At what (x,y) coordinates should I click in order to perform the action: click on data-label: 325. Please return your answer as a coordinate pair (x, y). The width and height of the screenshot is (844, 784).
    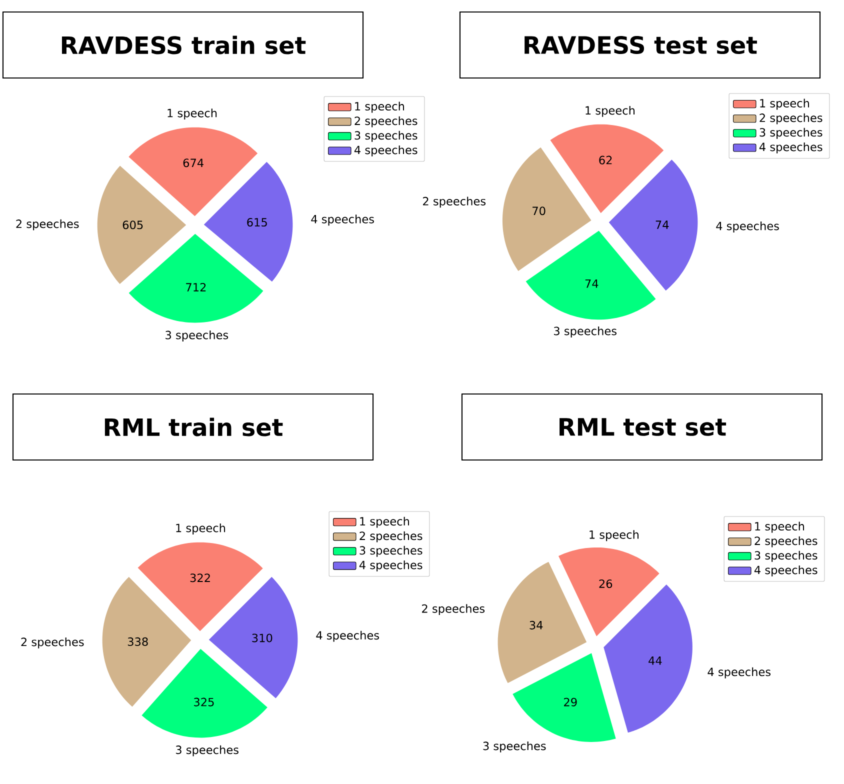
    Looking at the image, I should click on (204, 702).